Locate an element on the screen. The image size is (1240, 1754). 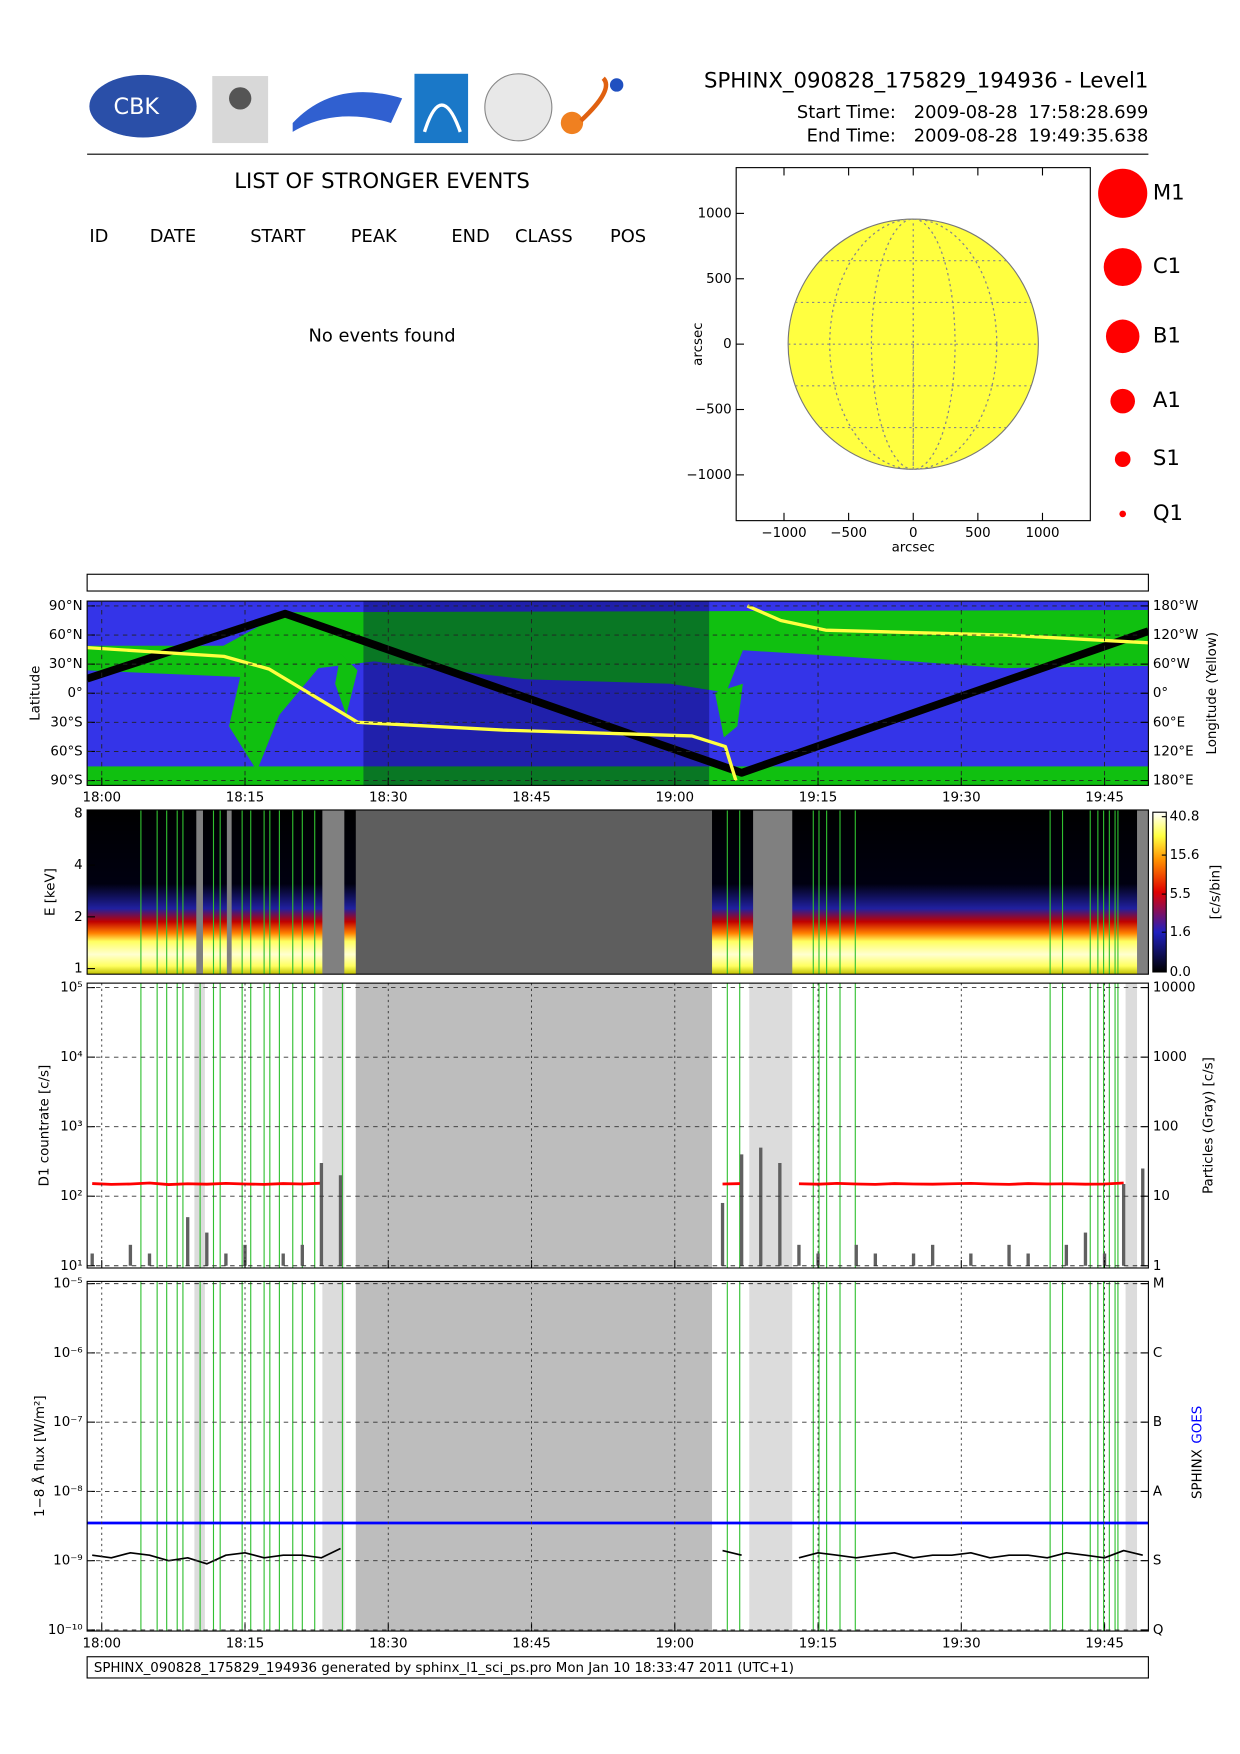
y2-tick-label: 180°E is located at coordinates (1173, 781).